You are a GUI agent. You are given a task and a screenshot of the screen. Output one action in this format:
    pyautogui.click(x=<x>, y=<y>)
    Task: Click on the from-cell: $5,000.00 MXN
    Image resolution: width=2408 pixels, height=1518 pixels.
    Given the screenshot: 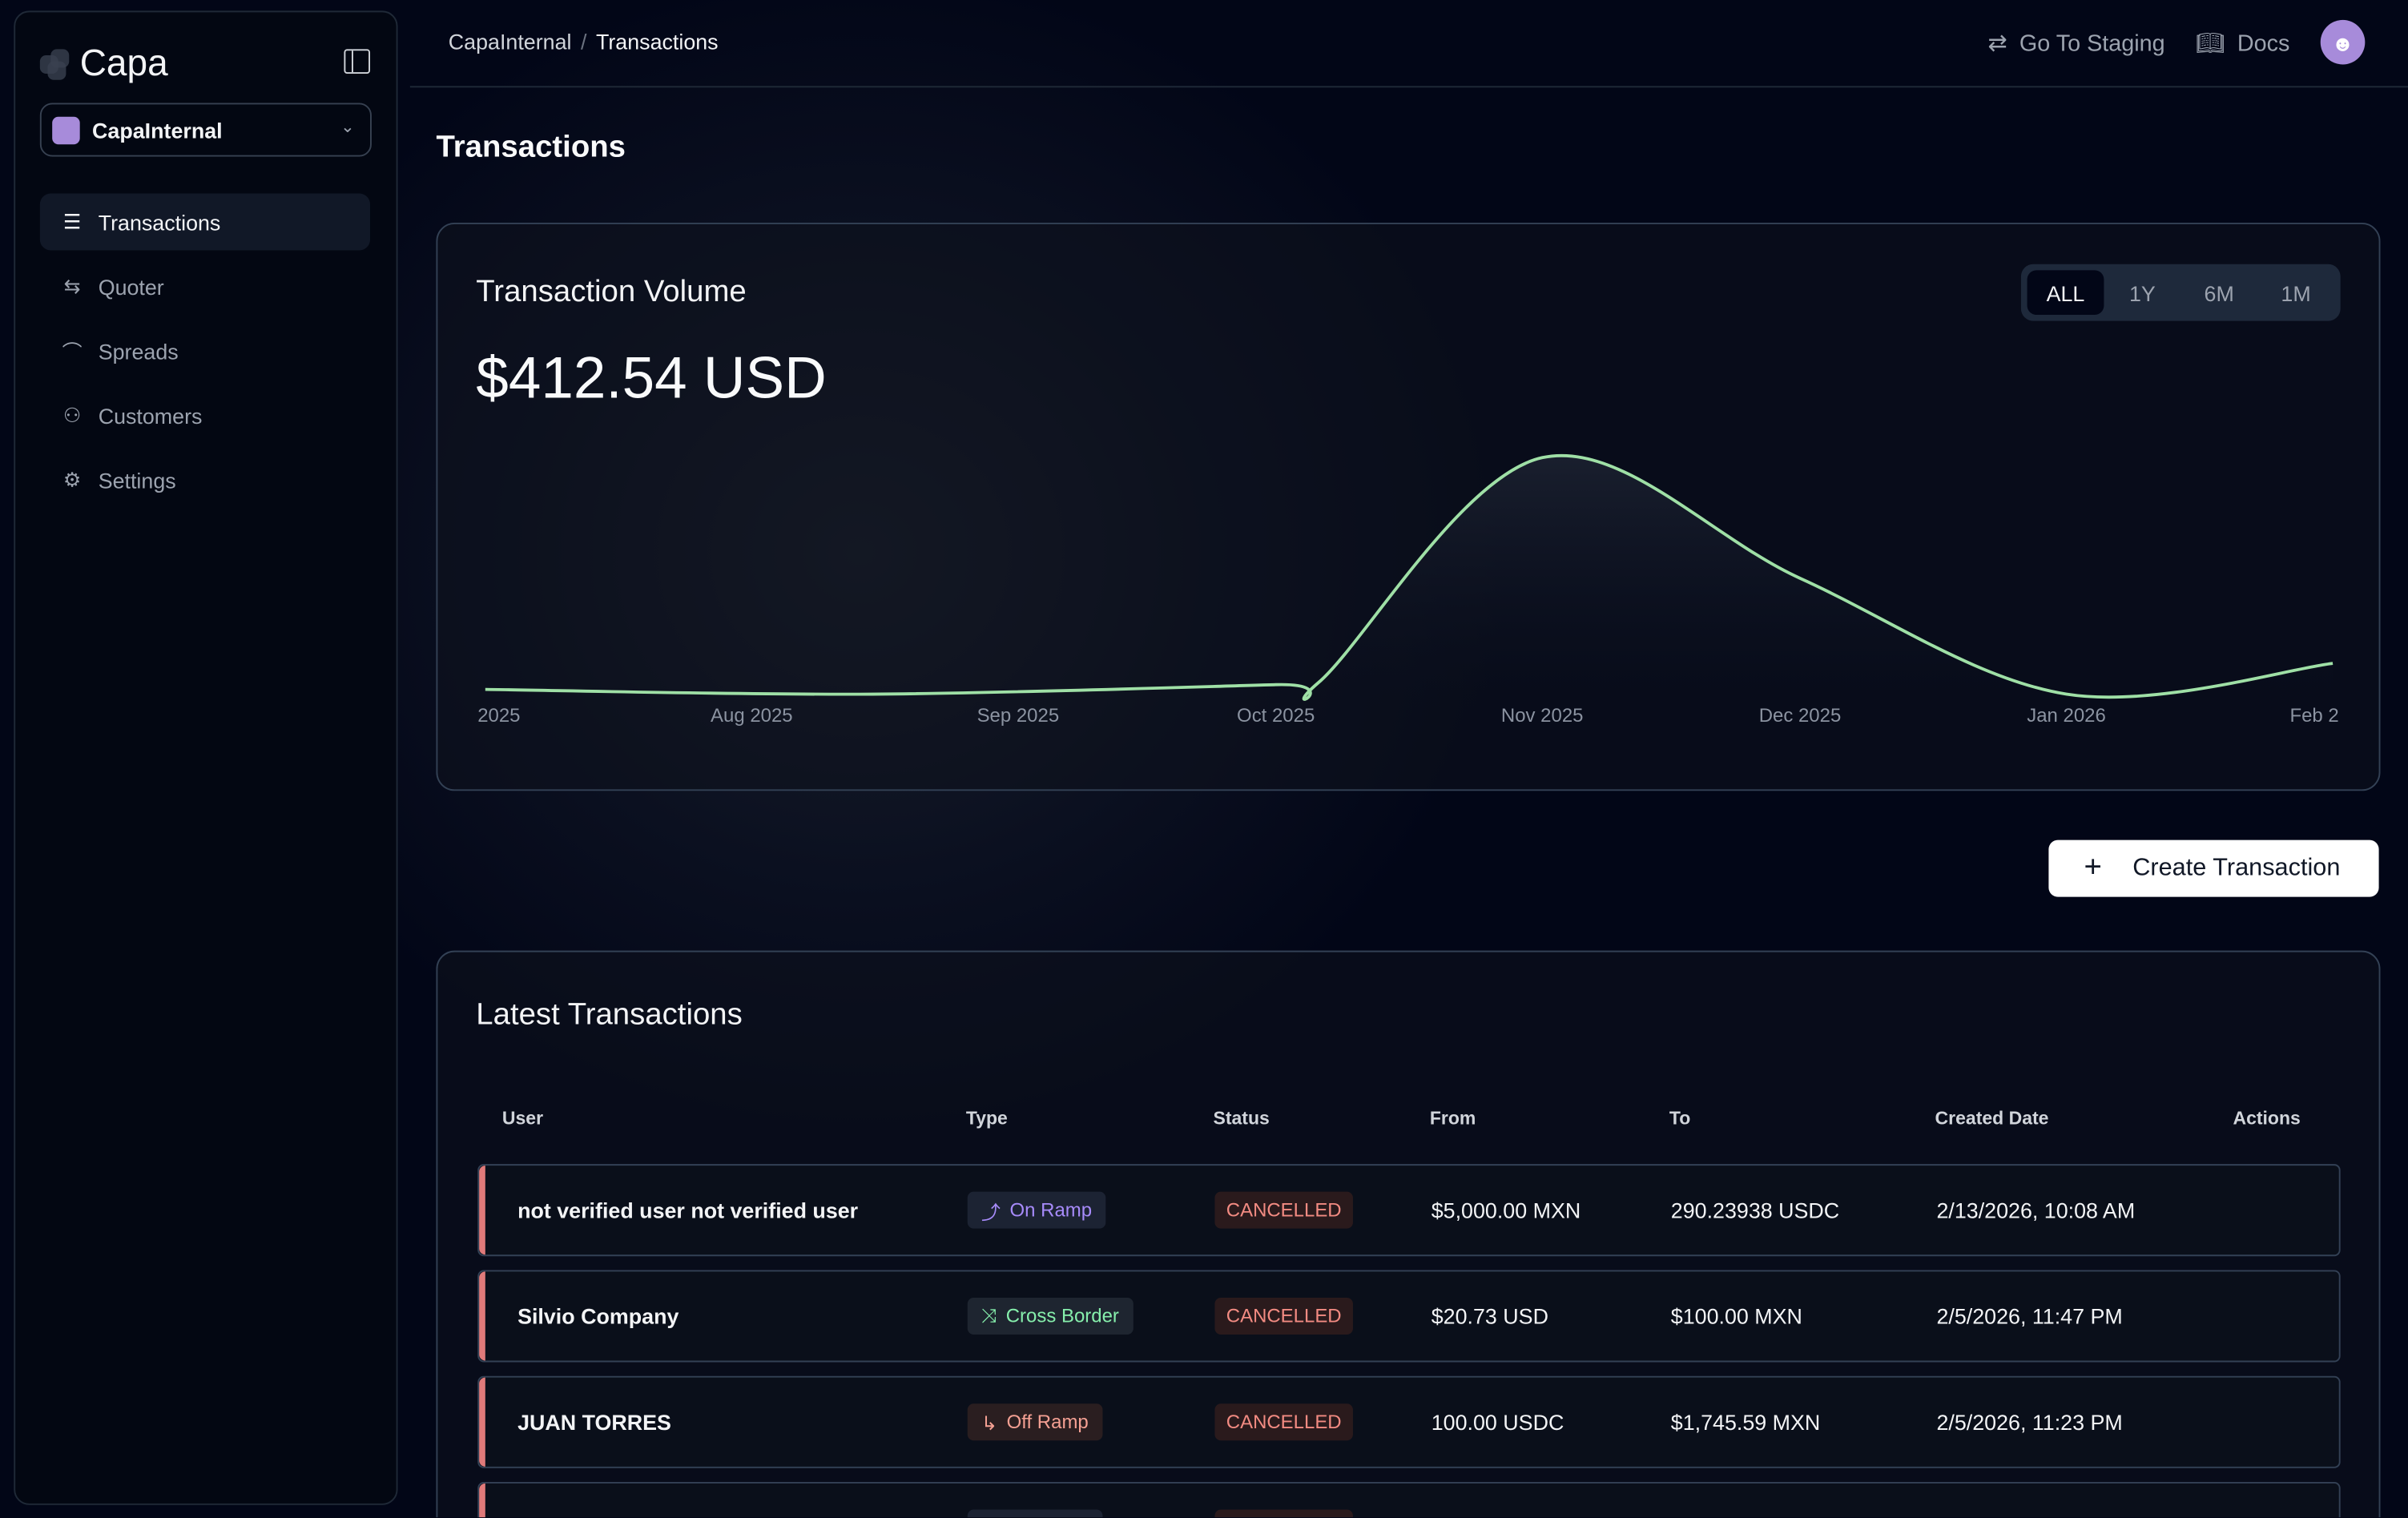 What is the action you would take?
    pyautogui.click(x=1506, y=1210)
    